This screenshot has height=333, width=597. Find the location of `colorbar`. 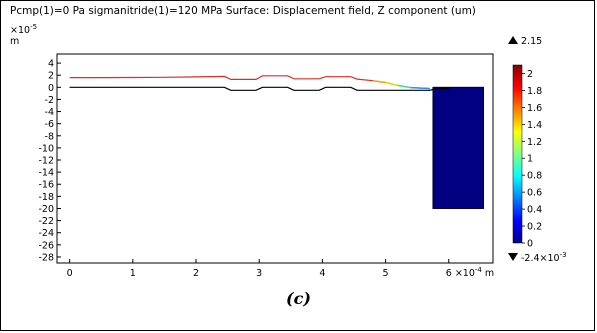

colorbar is located at coordinates (517, 154).